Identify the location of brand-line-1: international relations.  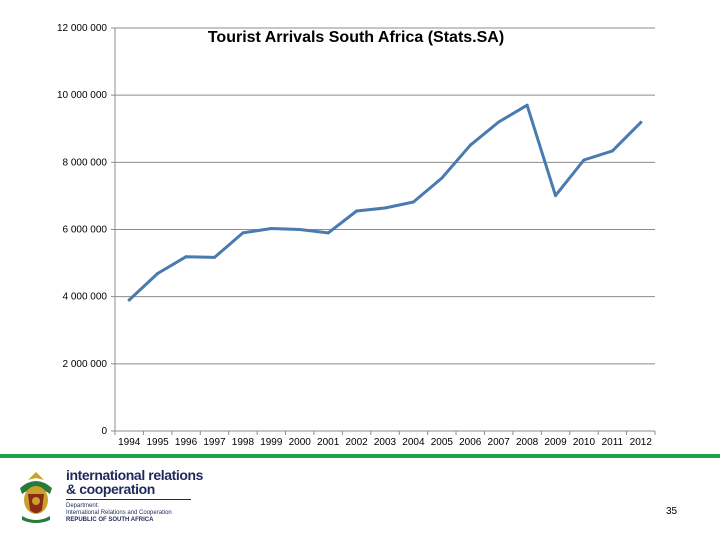
(135, 475).